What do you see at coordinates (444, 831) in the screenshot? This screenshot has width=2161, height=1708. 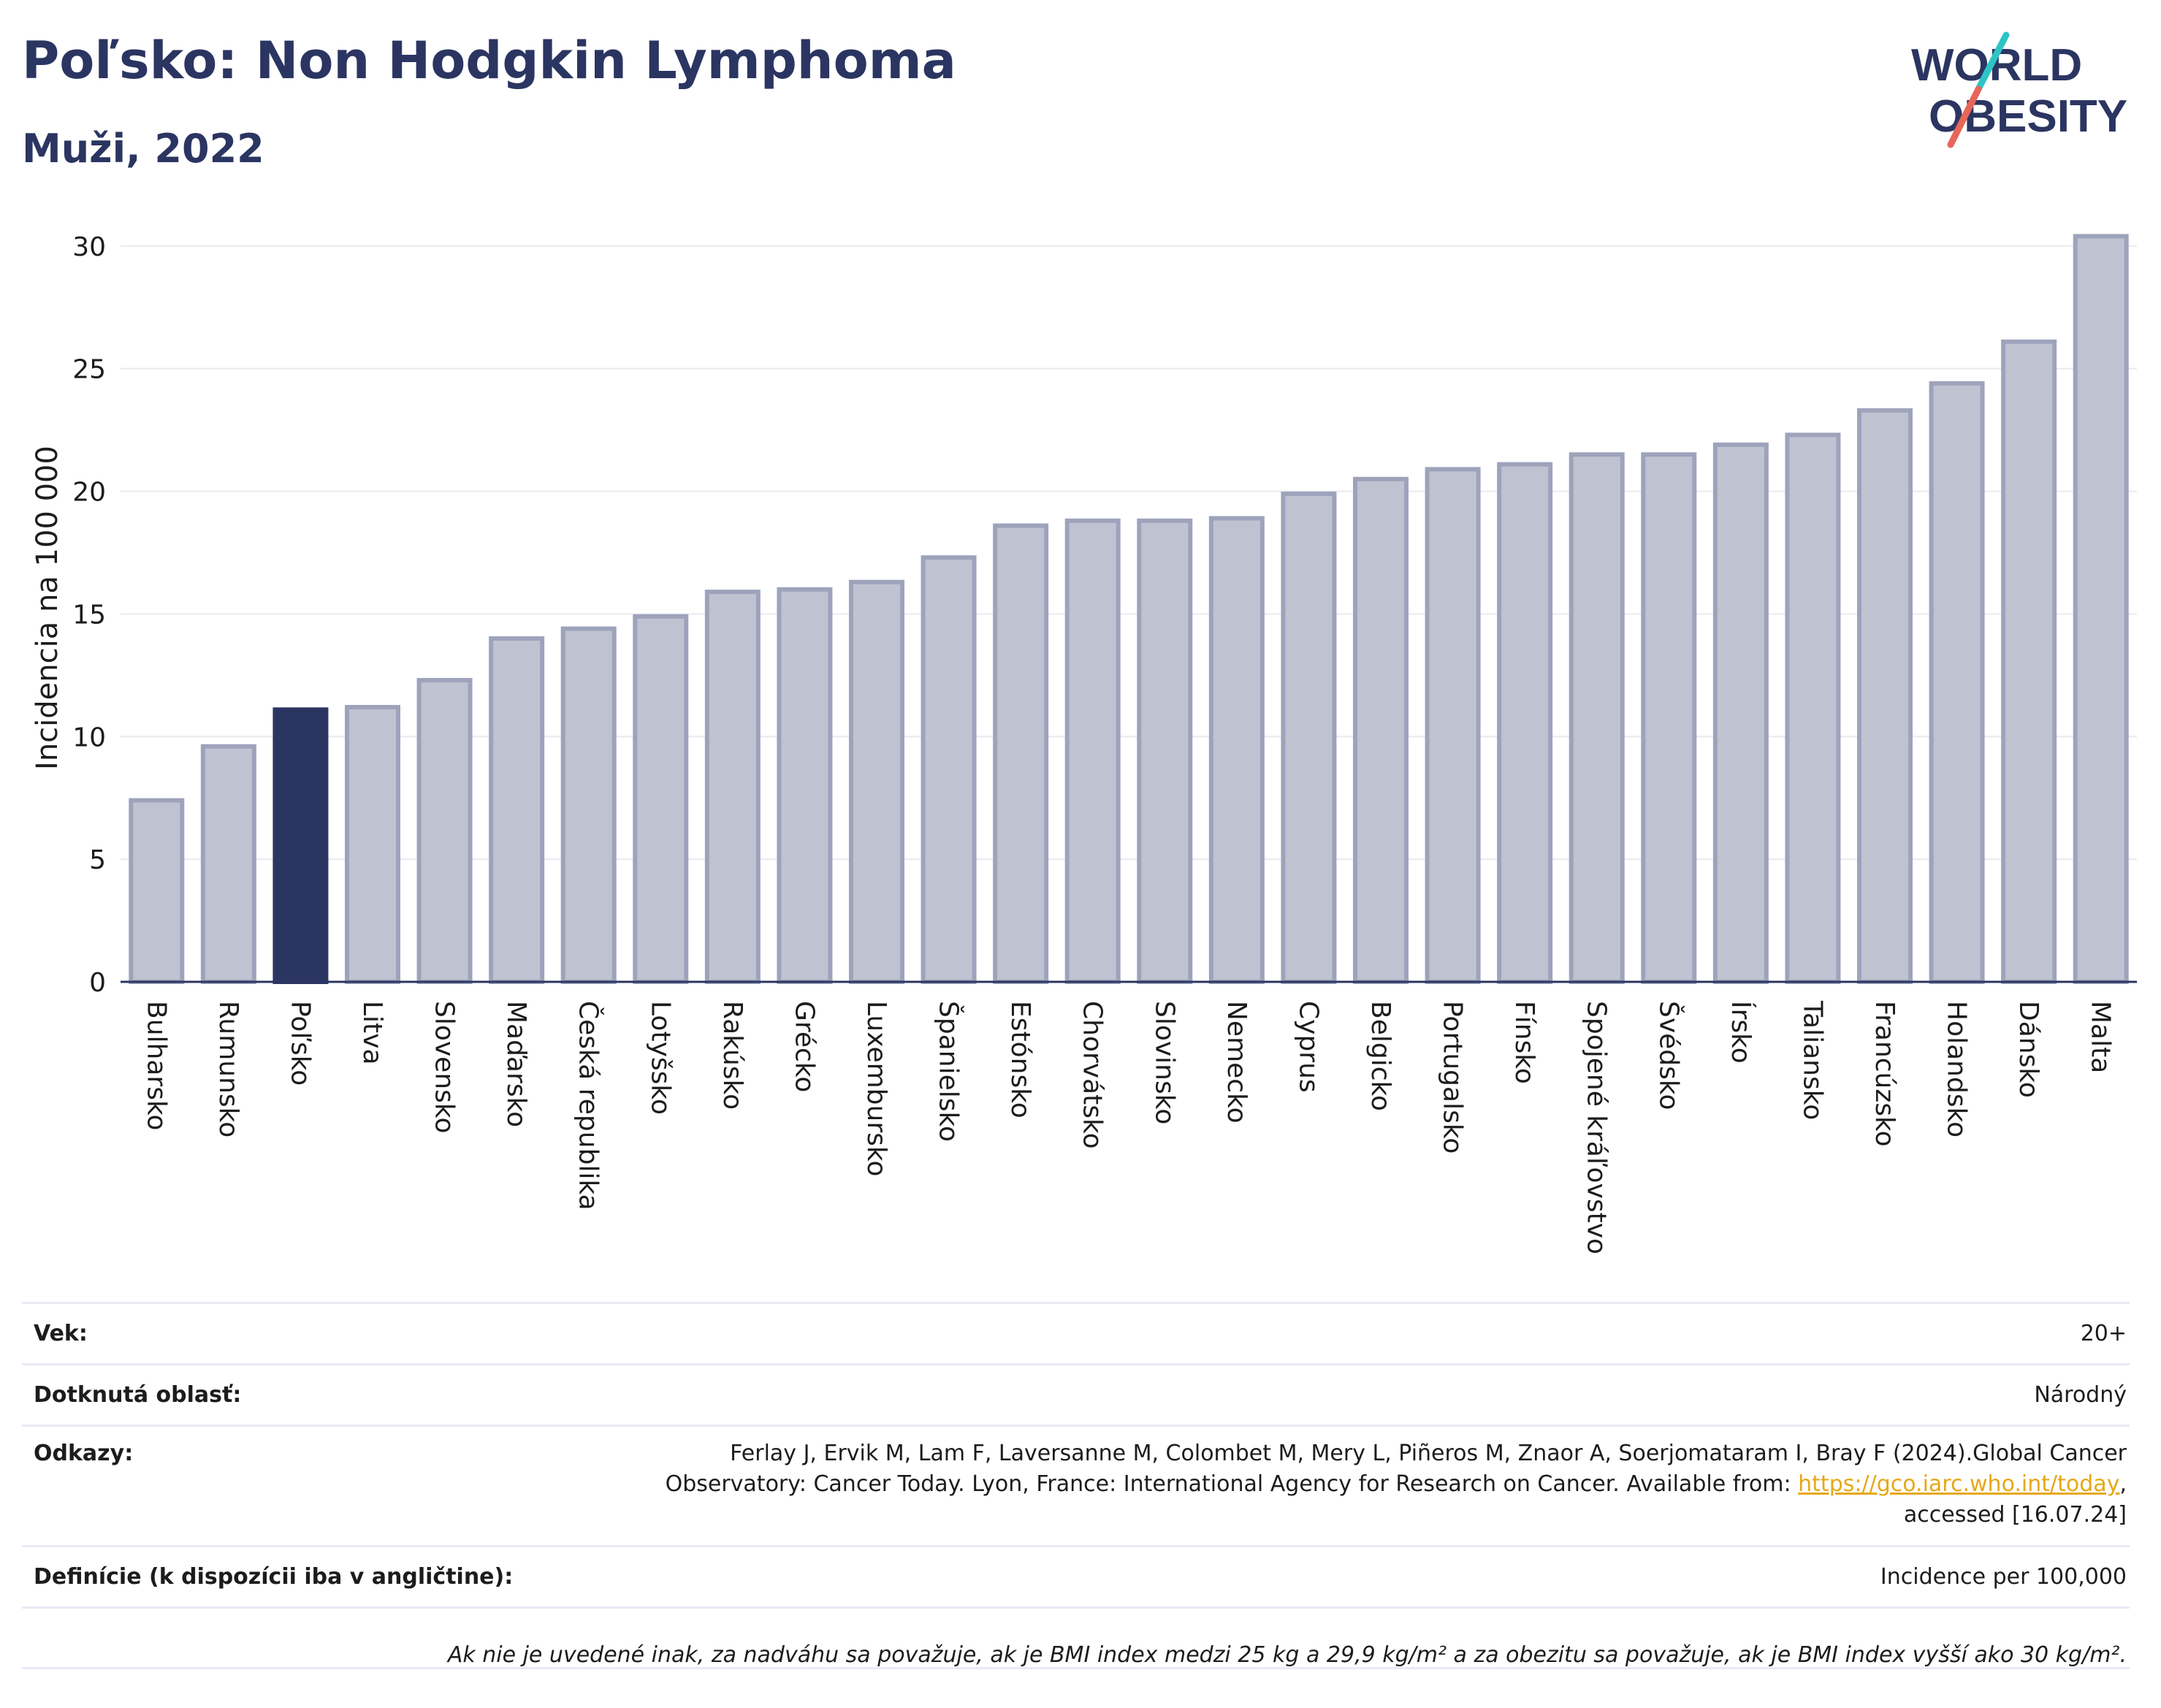 I see `bar-slovensko` at bounding box center [444, 831].